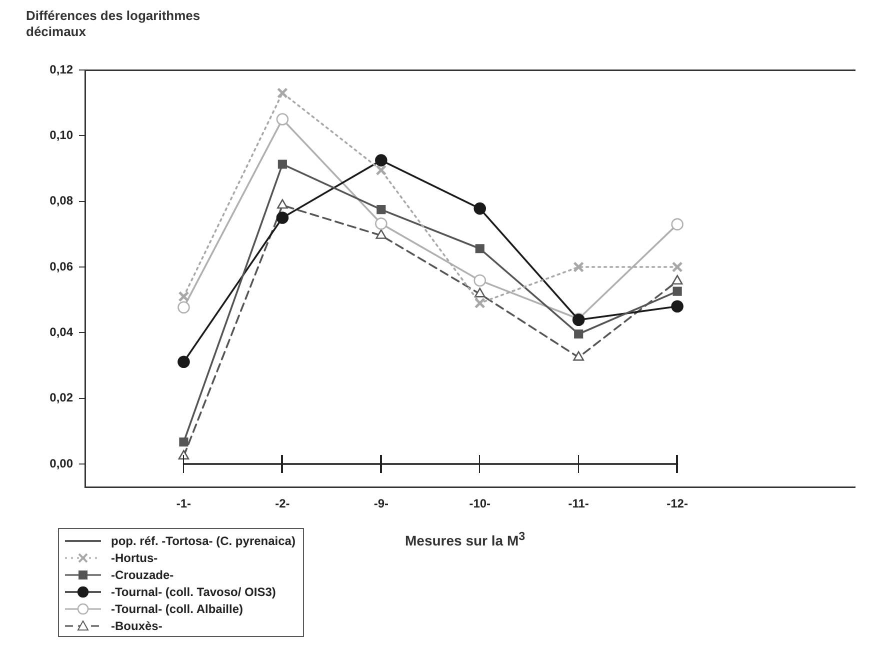  What do you see at coordinates (134, 557) in the screenshot?
I see `legend-label: -Hortus-` at bounding box center [134, 557].